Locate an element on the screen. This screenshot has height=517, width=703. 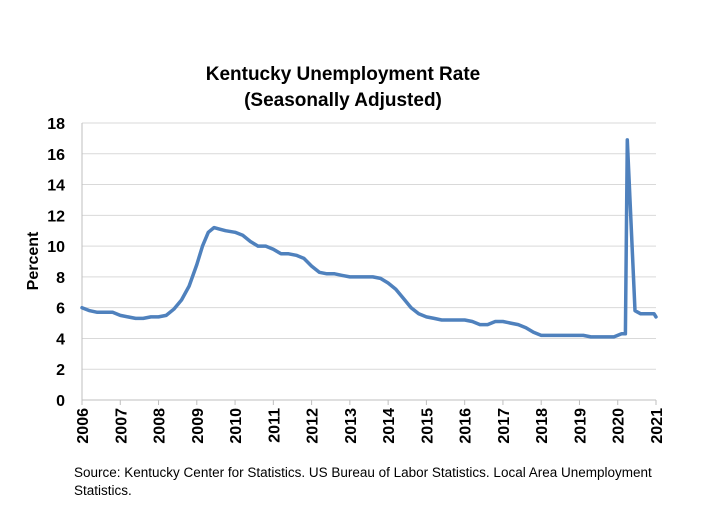
y-tick-label: 2 is located at coordinates (60, 370).